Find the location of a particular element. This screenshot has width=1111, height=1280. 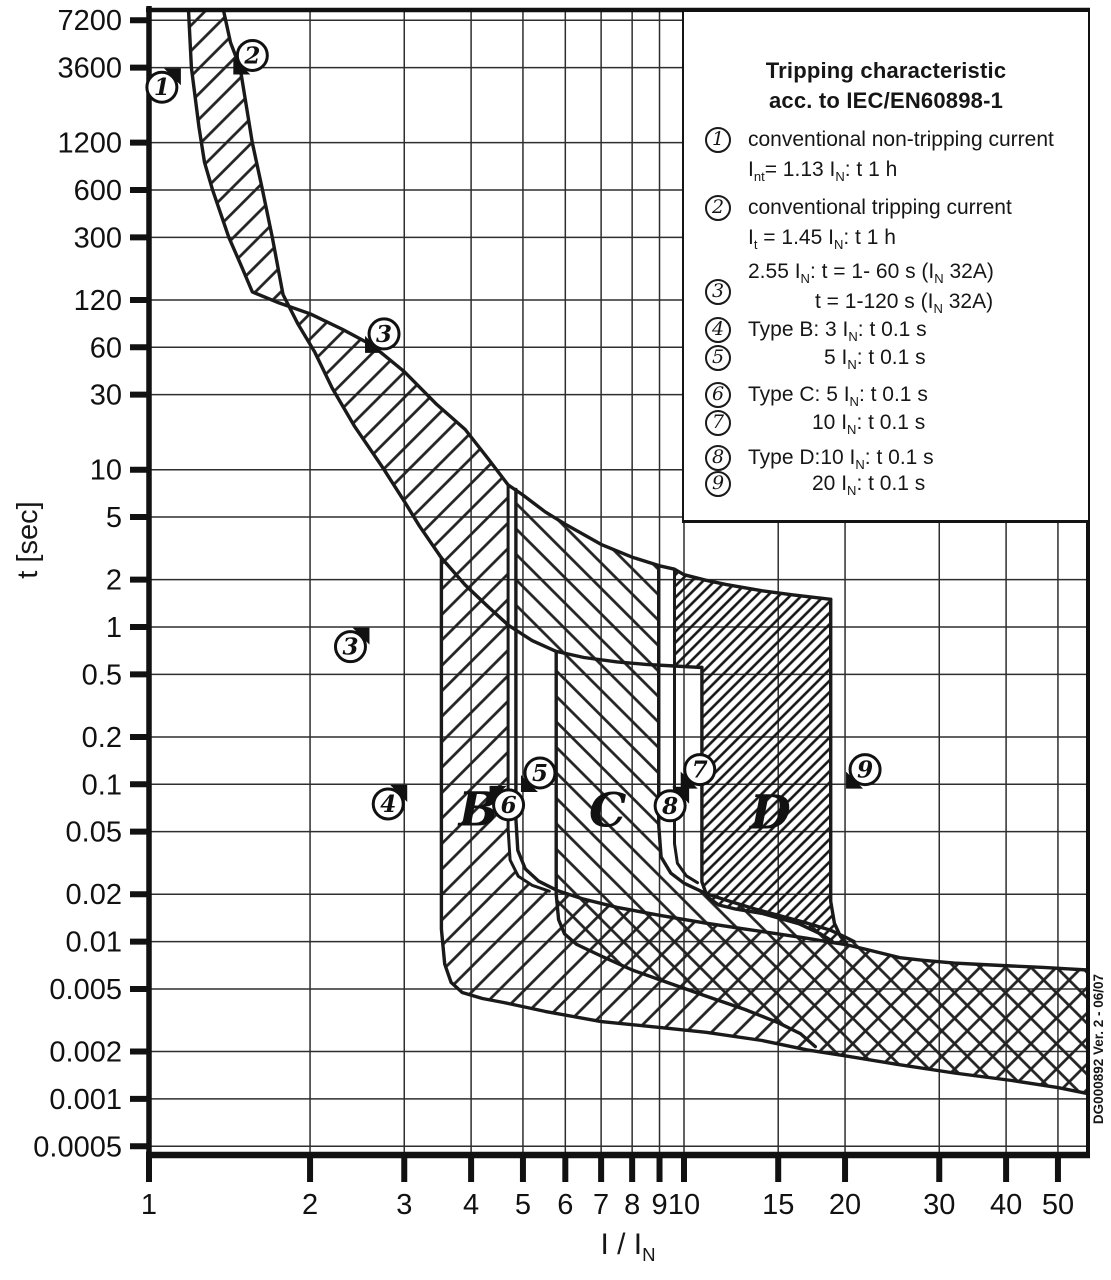

marker-number: 1 is located at coordinates (162, 87).